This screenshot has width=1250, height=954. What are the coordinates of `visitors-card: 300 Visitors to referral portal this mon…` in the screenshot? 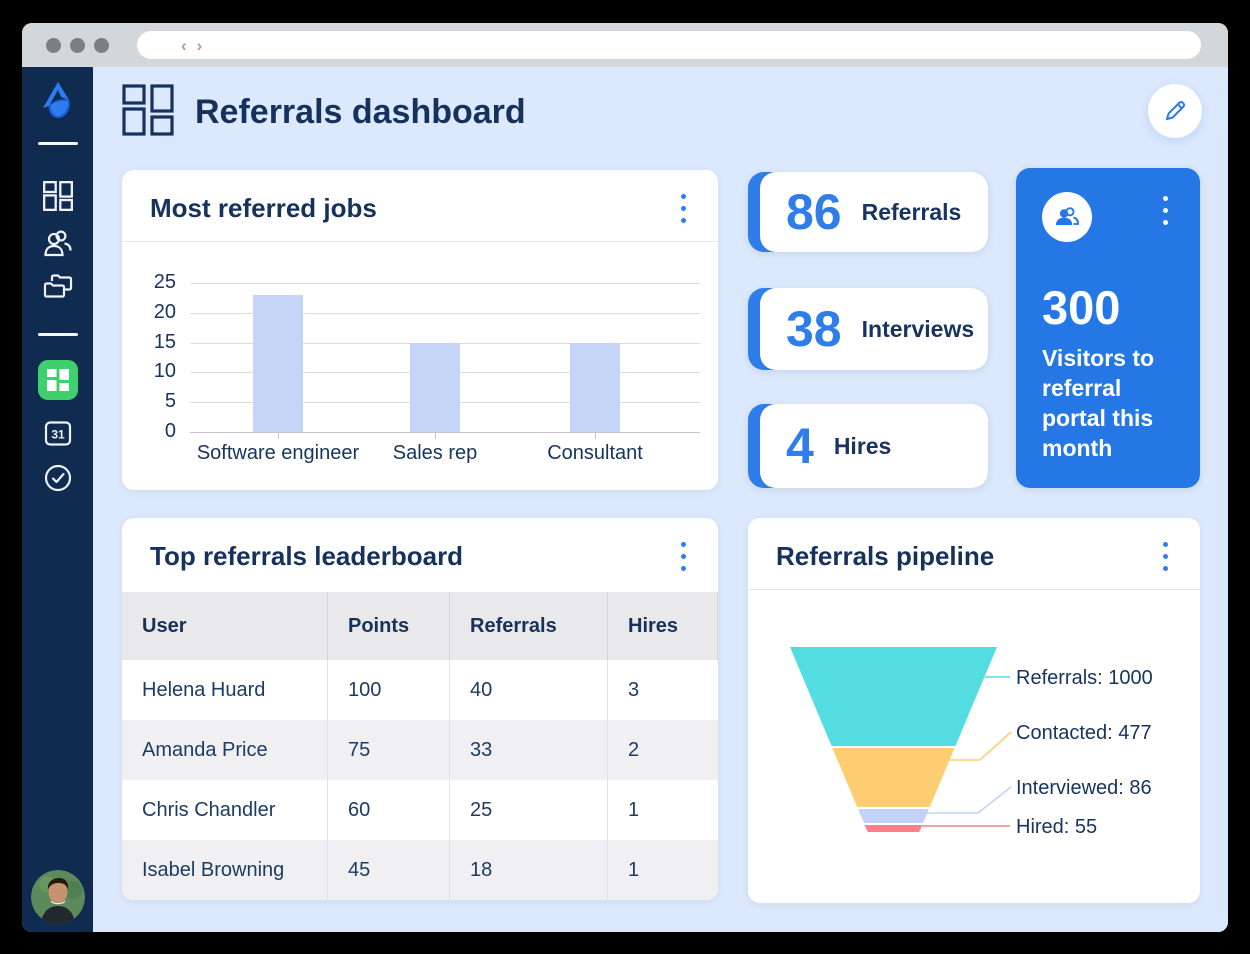 It's located at (1108, 328).